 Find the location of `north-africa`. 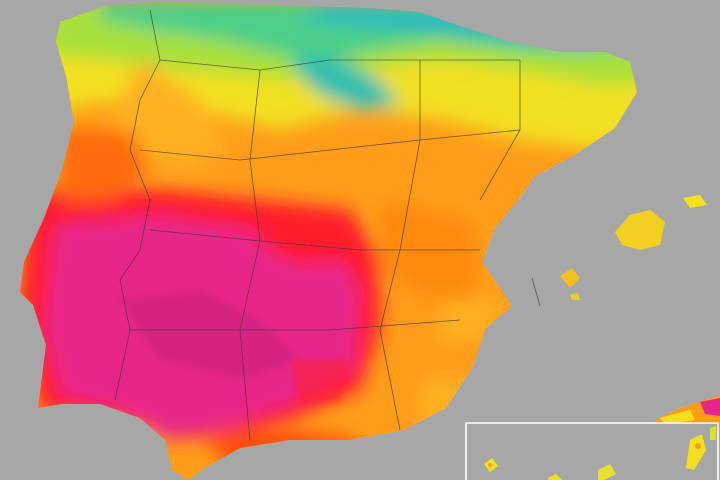

north-africa is located at coordinates (687, 413).